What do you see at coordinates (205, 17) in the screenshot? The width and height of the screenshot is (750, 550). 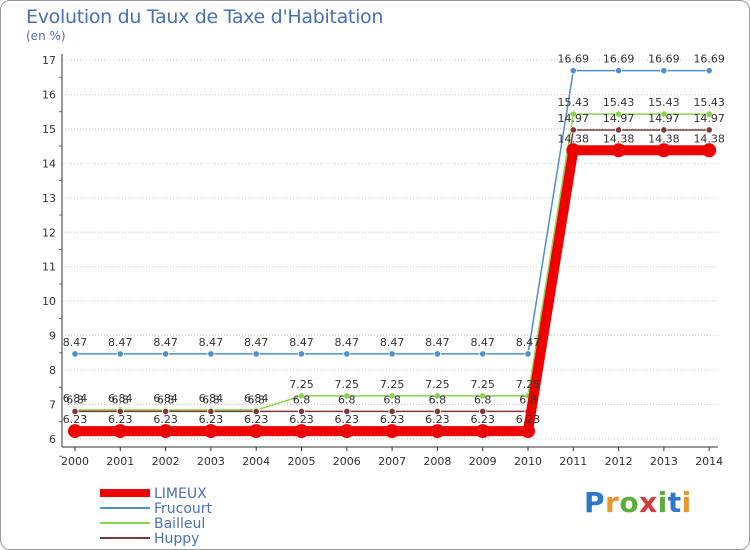 I see `chart-title: Evolution du Taux de Taxe d'Habitation` at bounding box center [205, 17].